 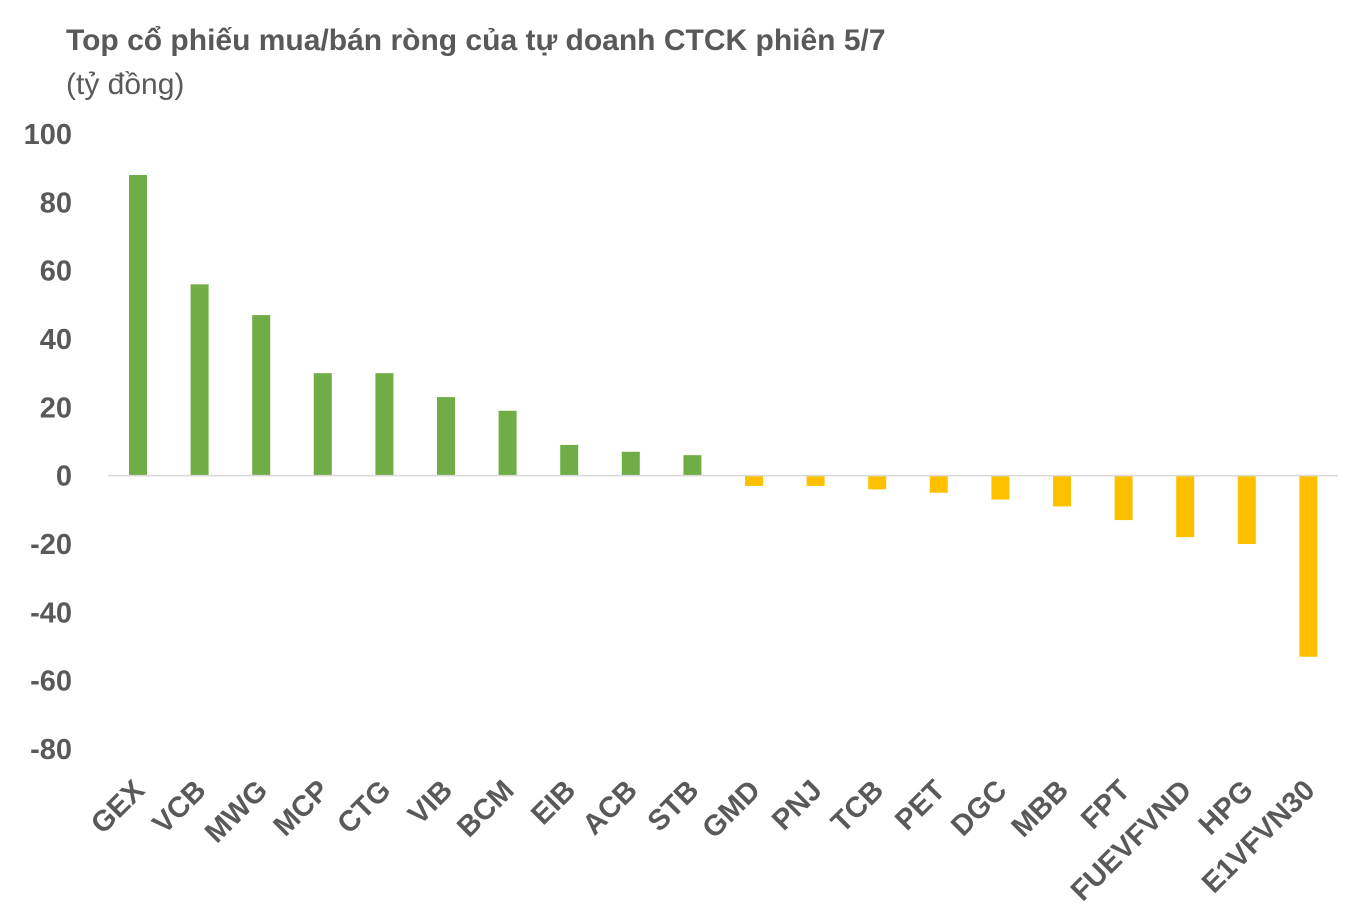 I want to click on x-tick-label: GEX, so click(x=118, y=807).